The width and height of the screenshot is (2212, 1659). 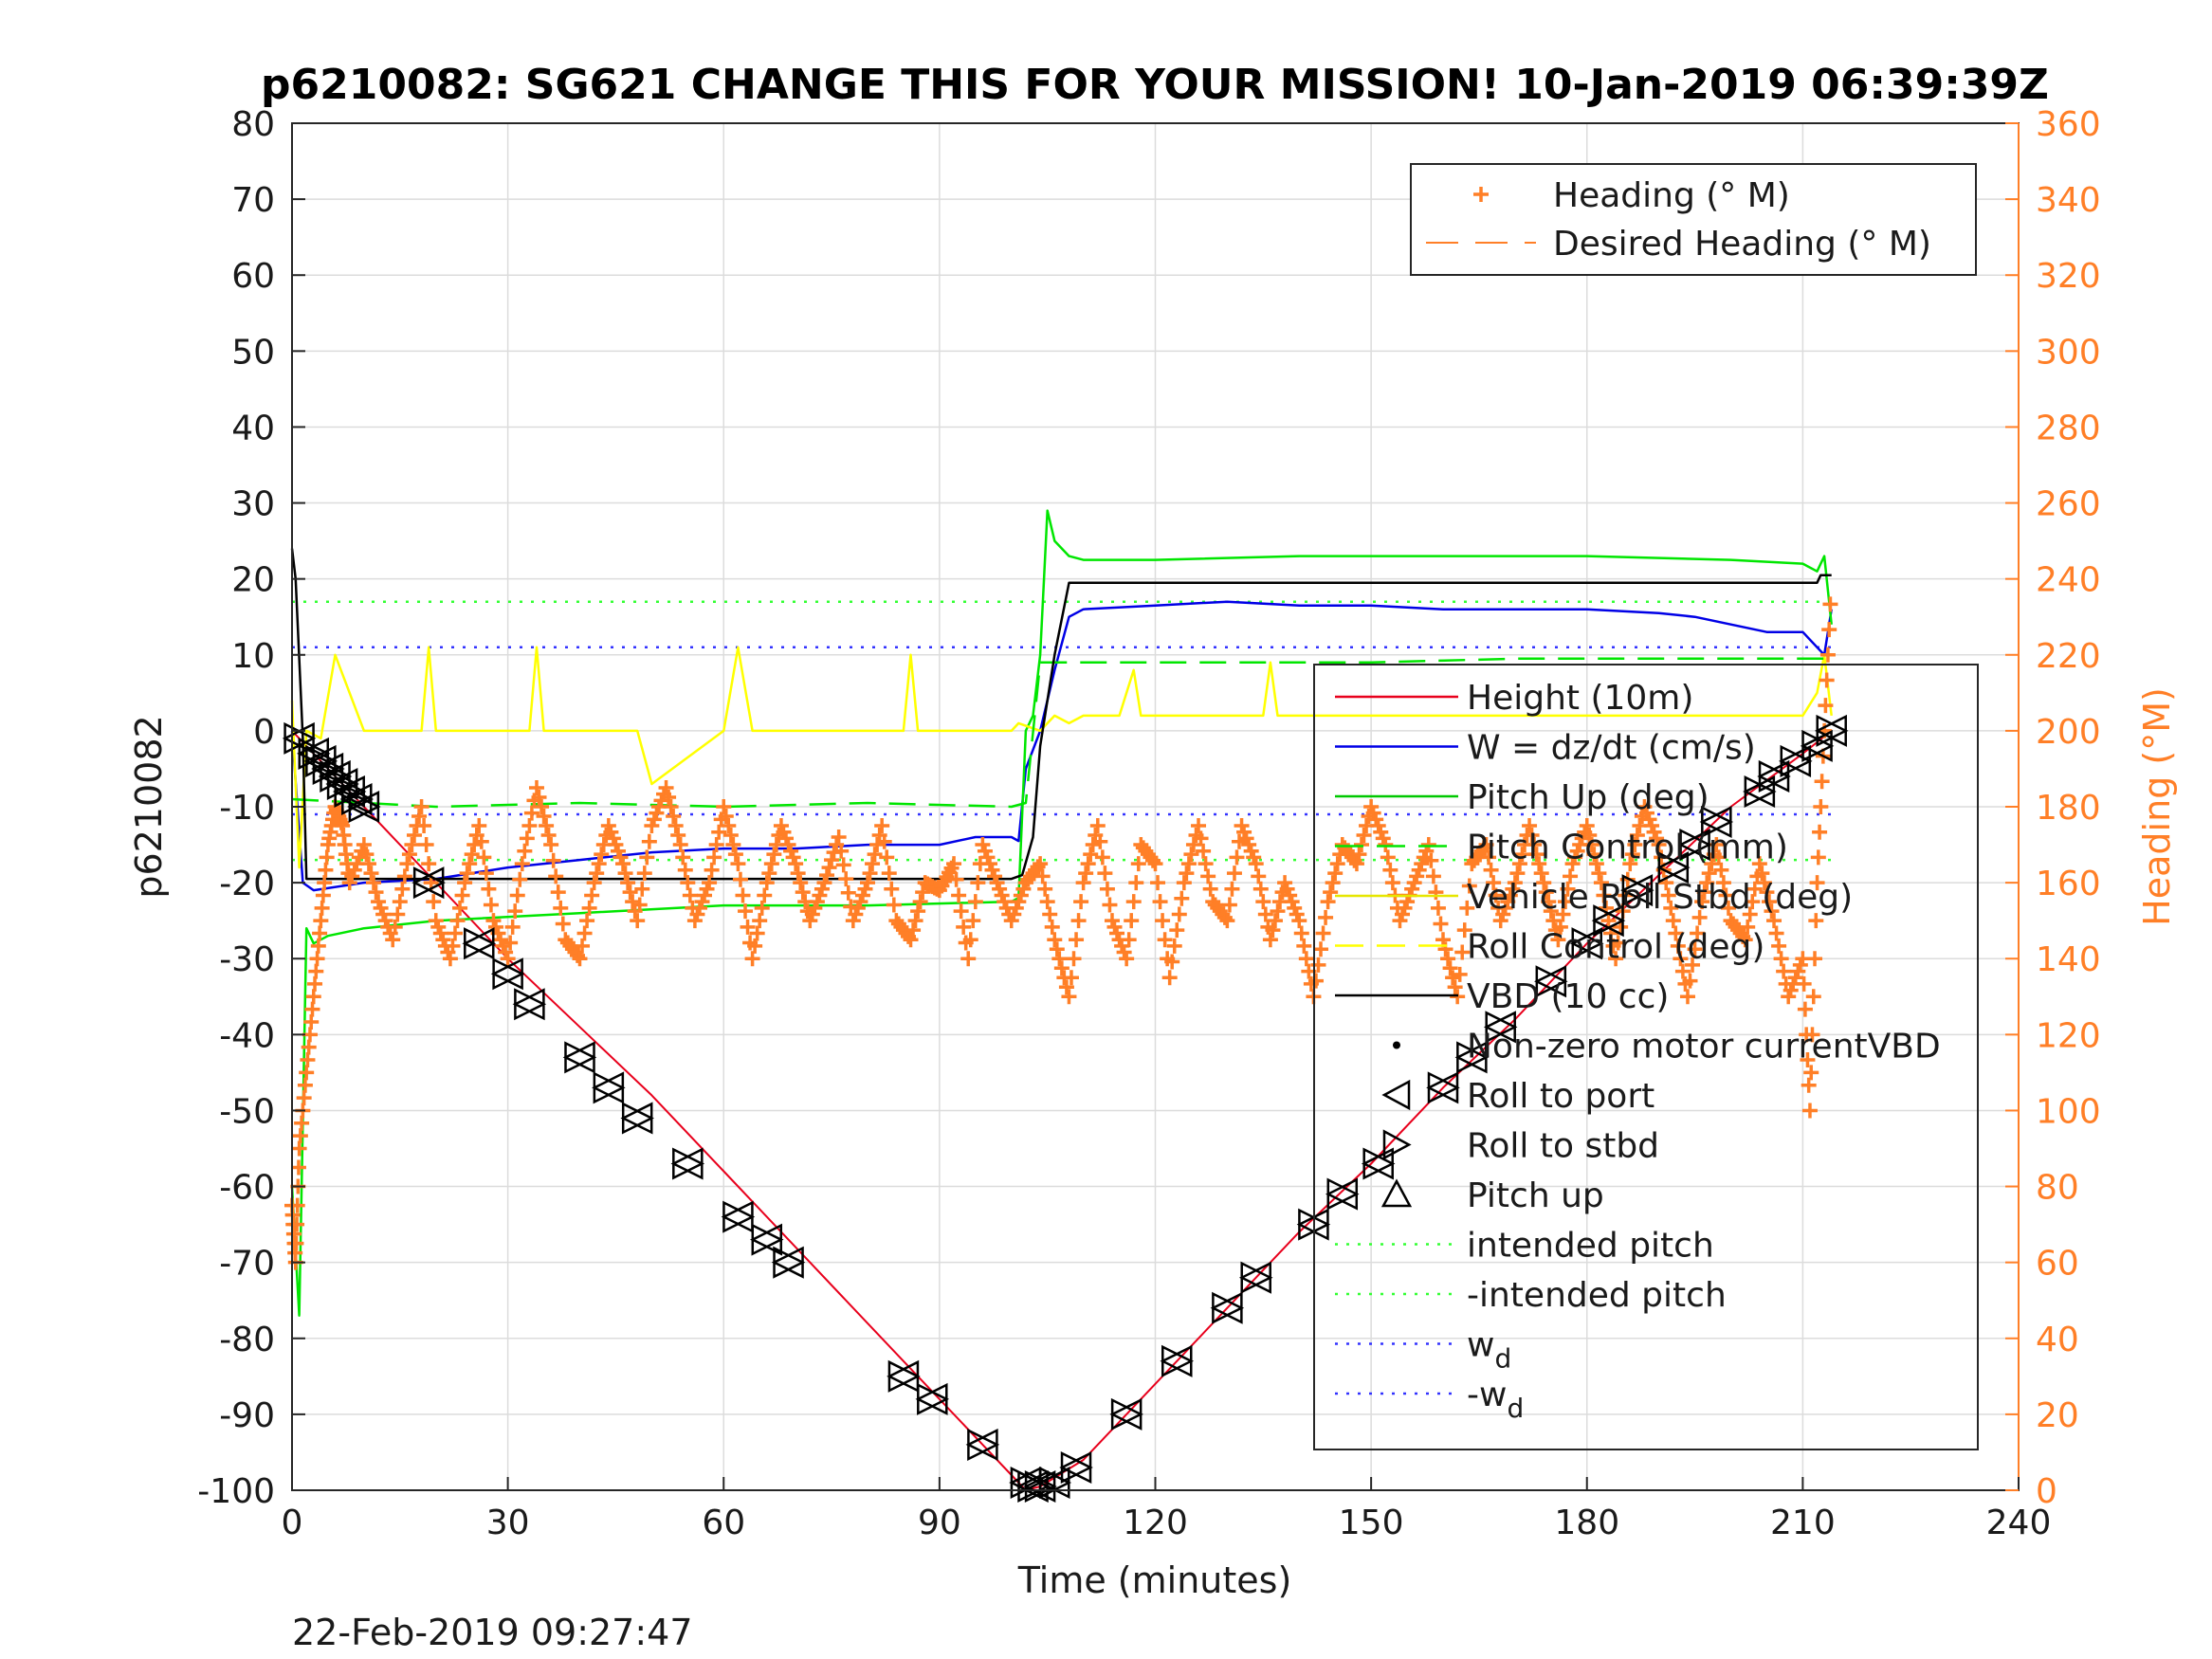 What do you see at coordinates (253, 124) in the screenshot?
I see `y-tick-label: 80` at bounding box center [253, 124].